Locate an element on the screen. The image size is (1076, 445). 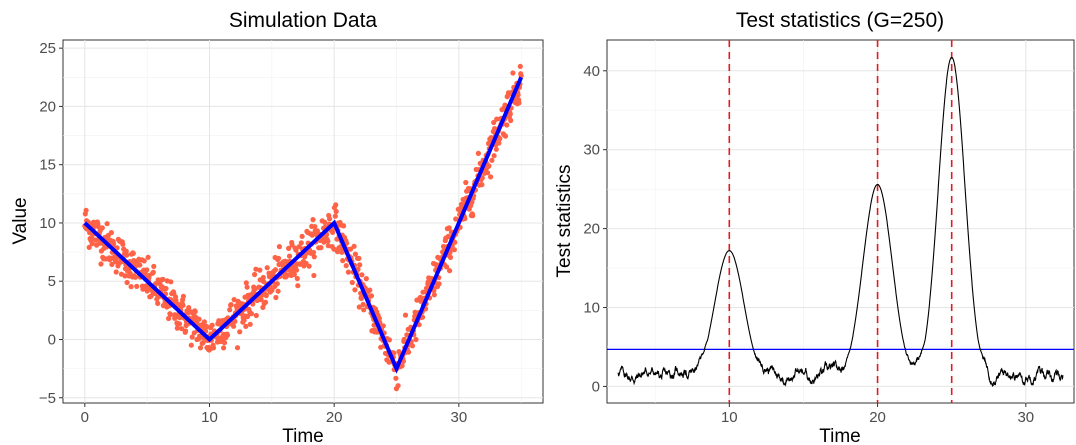
y-axis-title-right: Test statistics is located at coordinates (564, 221).